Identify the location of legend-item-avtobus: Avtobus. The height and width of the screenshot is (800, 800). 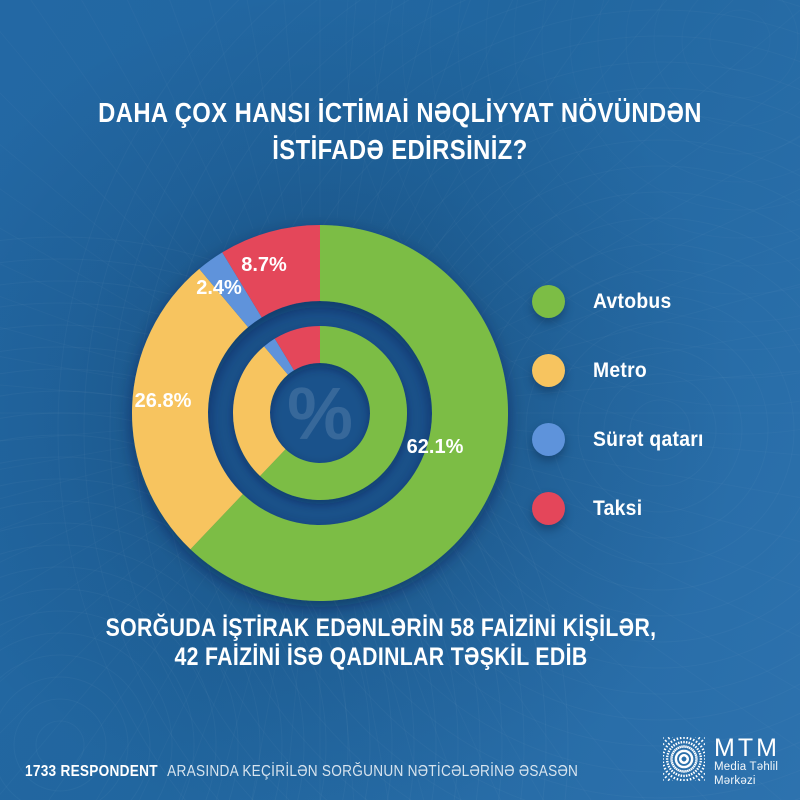
(652, 301).